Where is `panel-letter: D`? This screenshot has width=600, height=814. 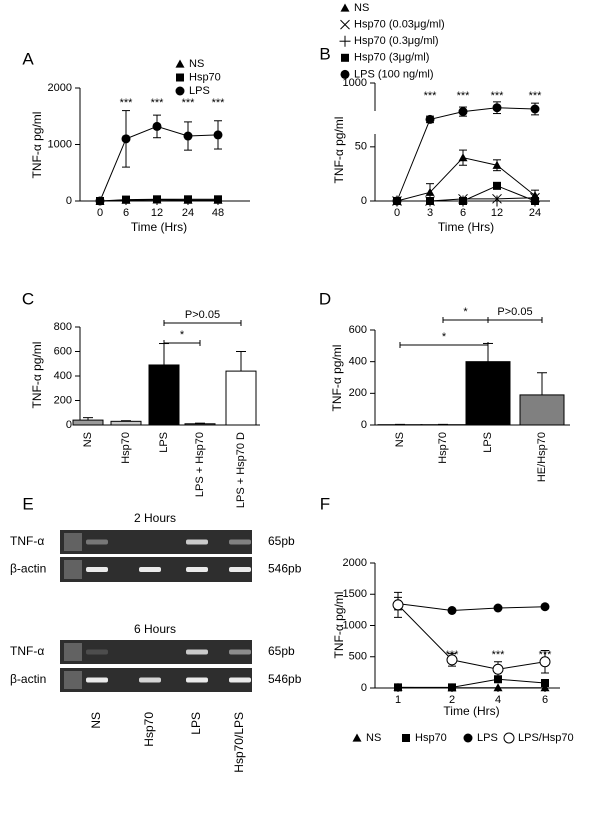 panel-letter: D is located at coordinates (325, 298).